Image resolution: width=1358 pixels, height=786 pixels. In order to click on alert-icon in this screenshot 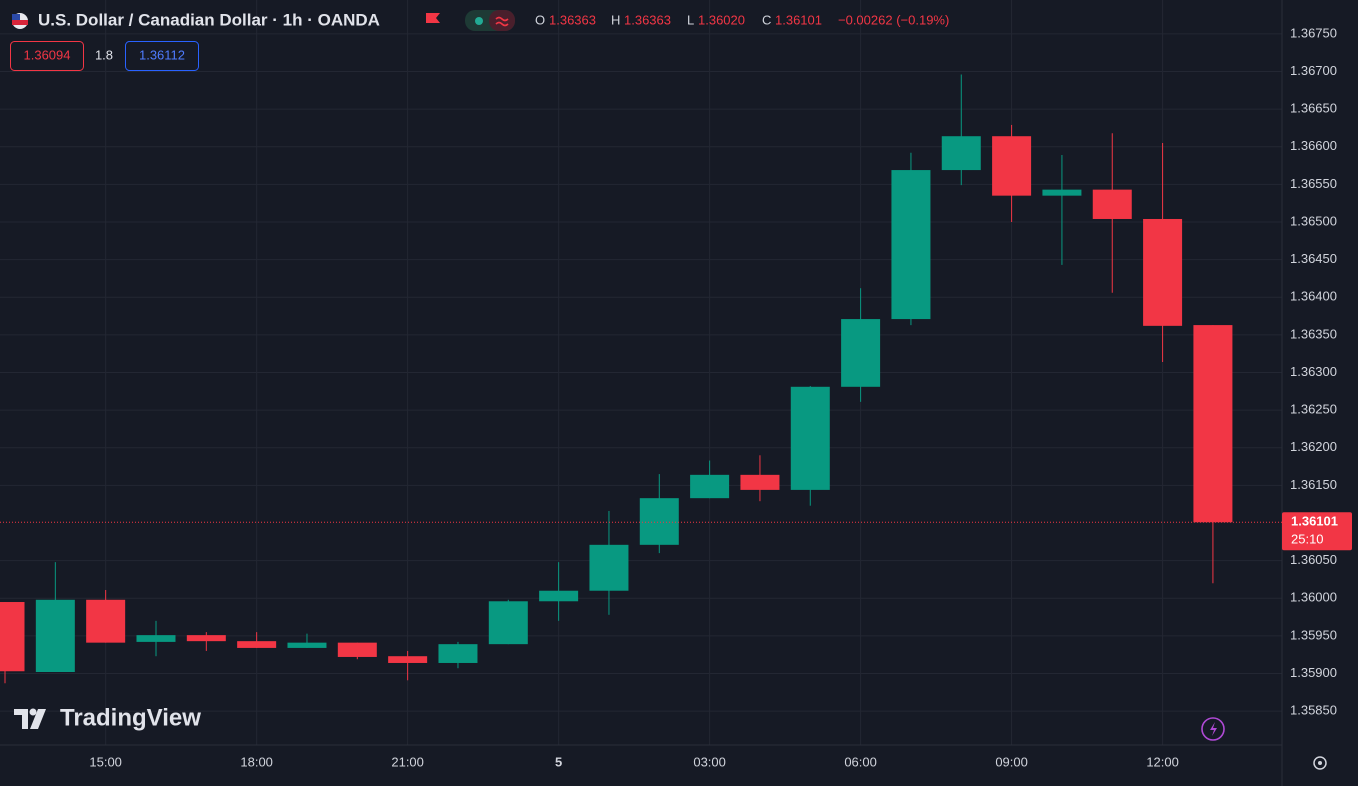, I will do `click(1213, 729)`.